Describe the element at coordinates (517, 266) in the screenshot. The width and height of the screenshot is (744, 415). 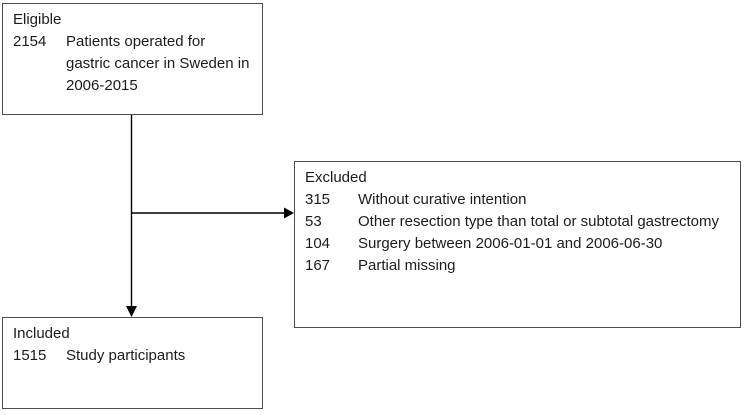
I see `excluded-row: 167 Partial missing` at that location.